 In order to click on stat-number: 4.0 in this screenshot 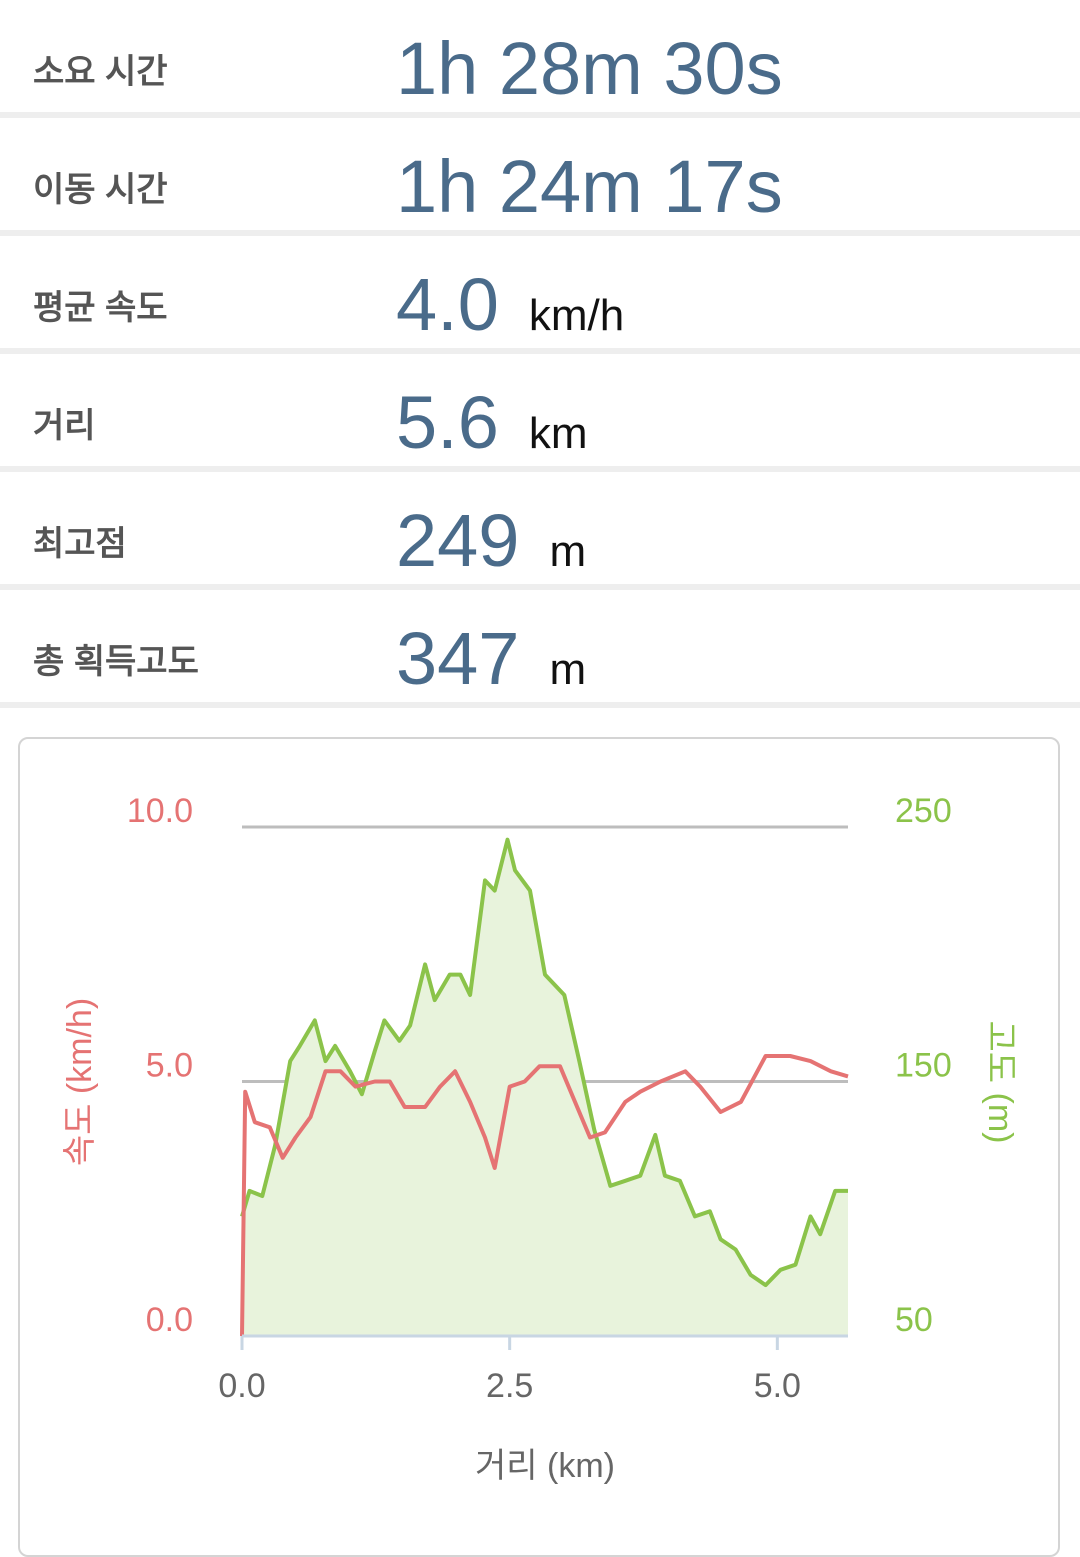, I will do `click(447, 304)`.